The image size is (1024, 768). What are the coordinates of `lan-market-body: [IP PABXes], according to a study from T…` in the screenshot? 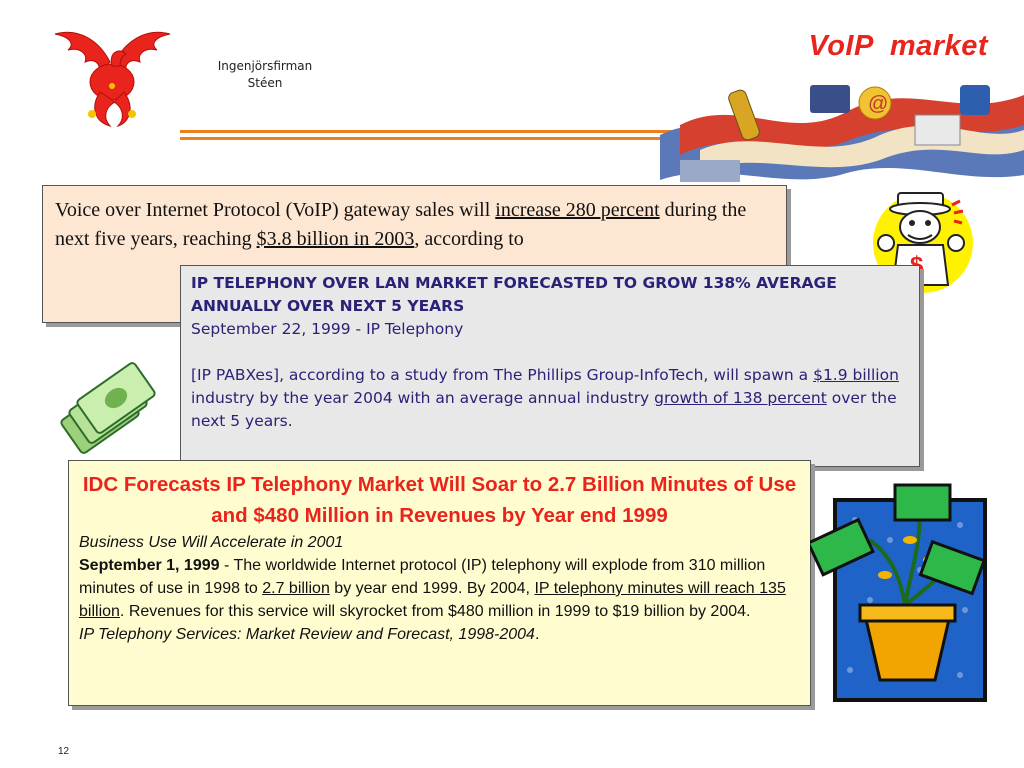 It's located at (550, 398).